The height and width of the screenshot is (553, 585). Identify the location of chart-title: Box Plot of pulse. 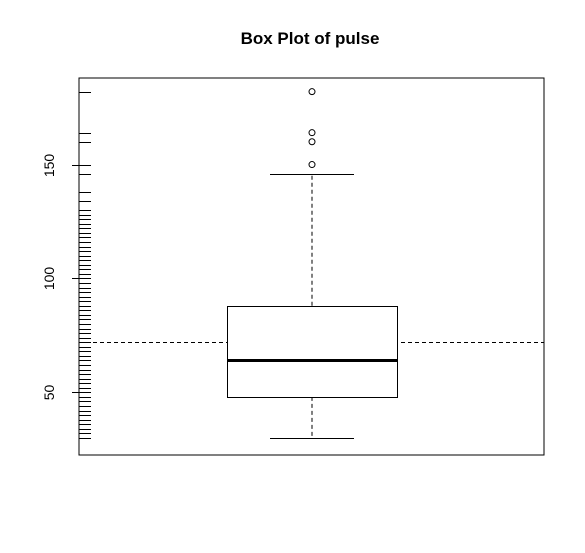
(310, 38).